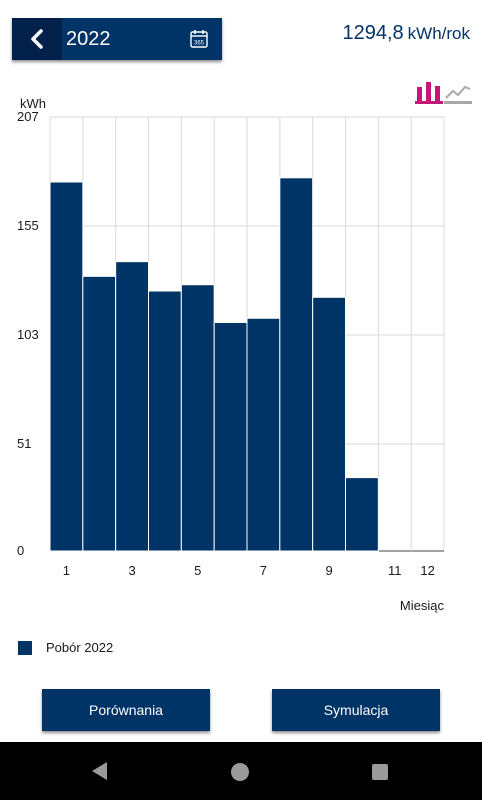 The height and width of the screenshot is (800, 482). Describe the element at coordinates (20, 550) in the screenshot. I see `y-tick-label: 0` at that location.